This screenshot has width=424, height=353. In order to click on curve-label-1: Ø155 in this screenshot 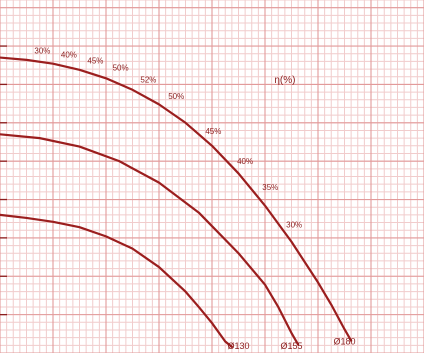, I will do `click(291, 346)`.